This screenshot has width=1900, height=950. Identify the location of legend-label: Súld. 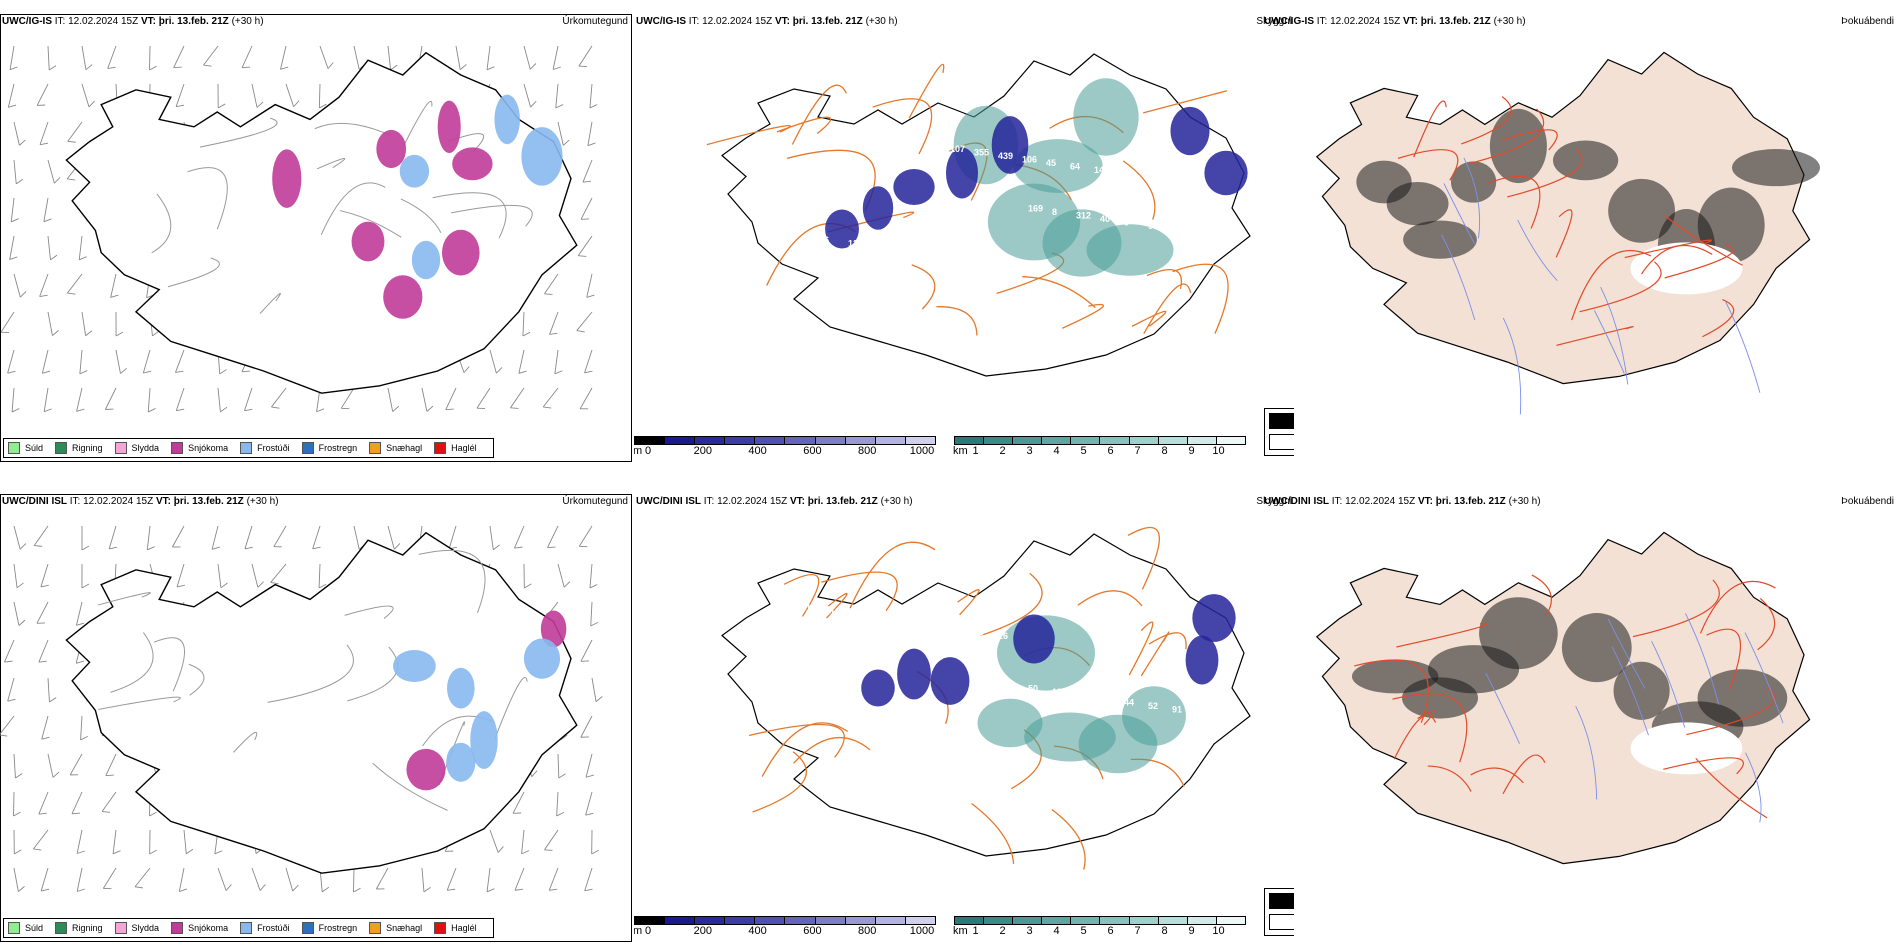
(34, 928).